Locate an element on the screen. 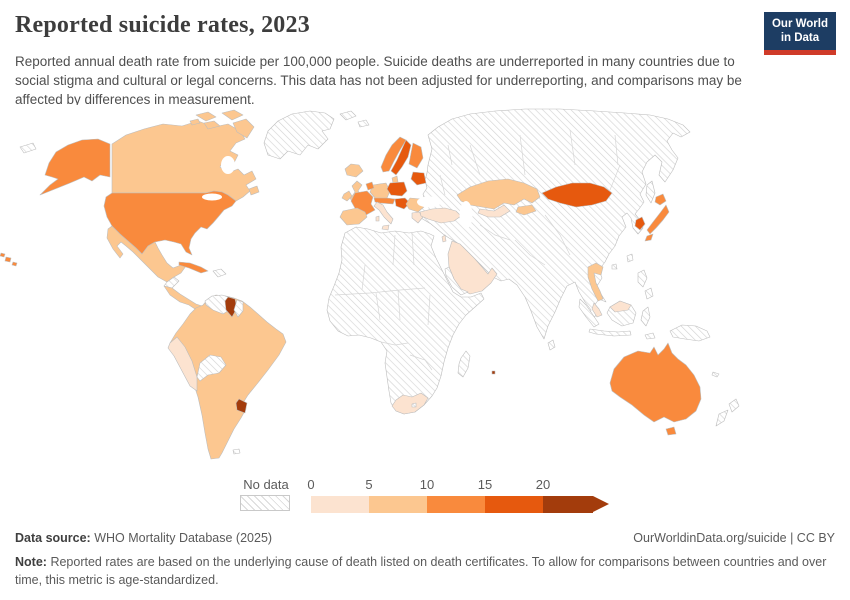  country-guatemala is located at coordinates (171, 282).